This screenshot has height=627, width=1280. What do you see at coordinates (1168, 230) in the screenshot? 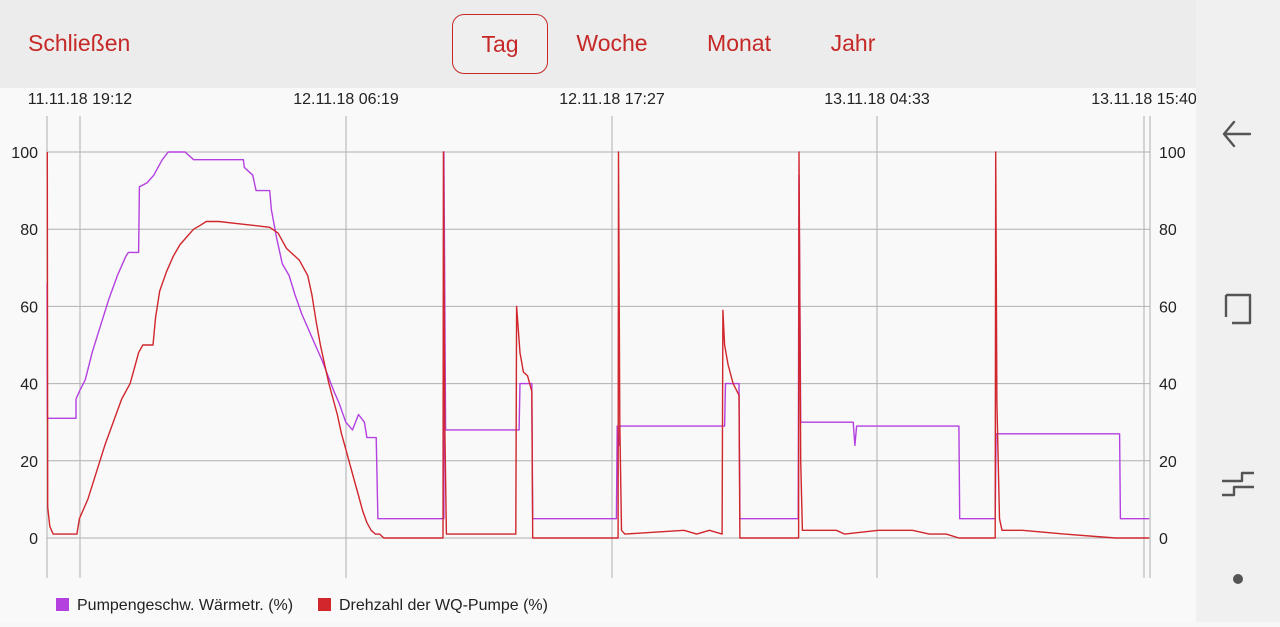
I see `y-tick-label-right: 80` at bounding box center [1168, 230].